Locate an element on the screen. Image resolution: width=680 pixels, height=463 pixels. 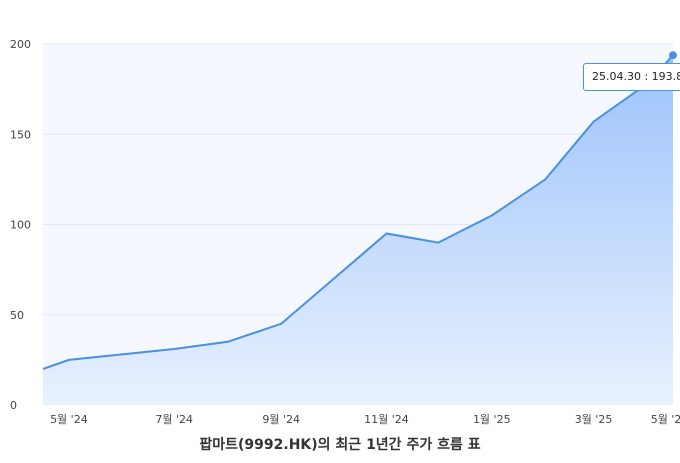
x-tick-label: 11월 '24 is located at coordinates (386, 419).